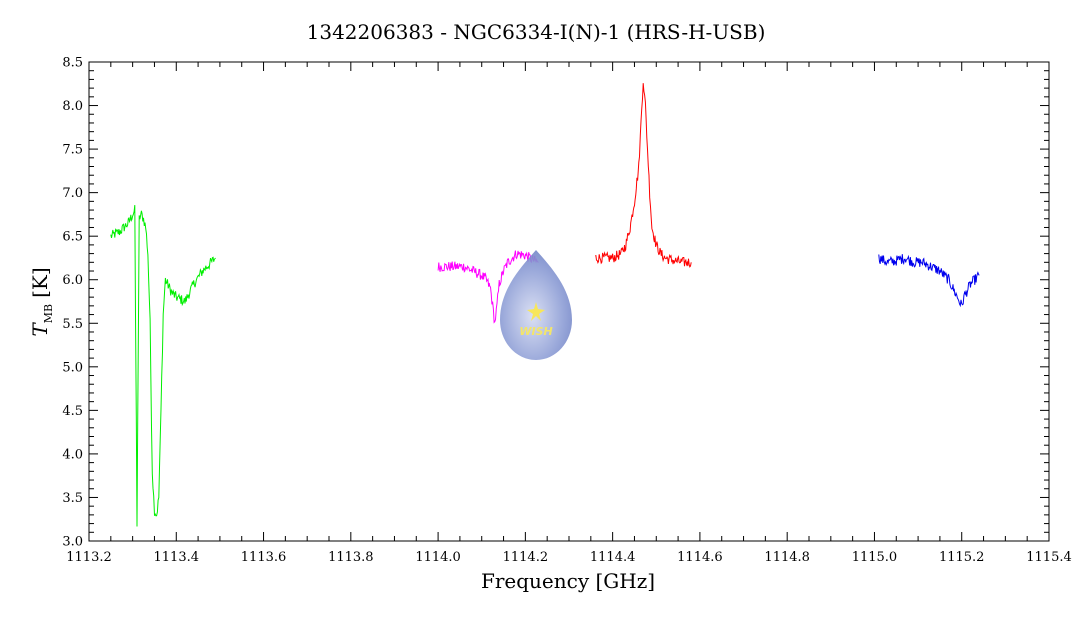 The image size is (1072, 618). What do you see at coordinates (438, 557) in the screenshot?
I see `x-tick-label: 1114.0` at bounding box center [438, 557].